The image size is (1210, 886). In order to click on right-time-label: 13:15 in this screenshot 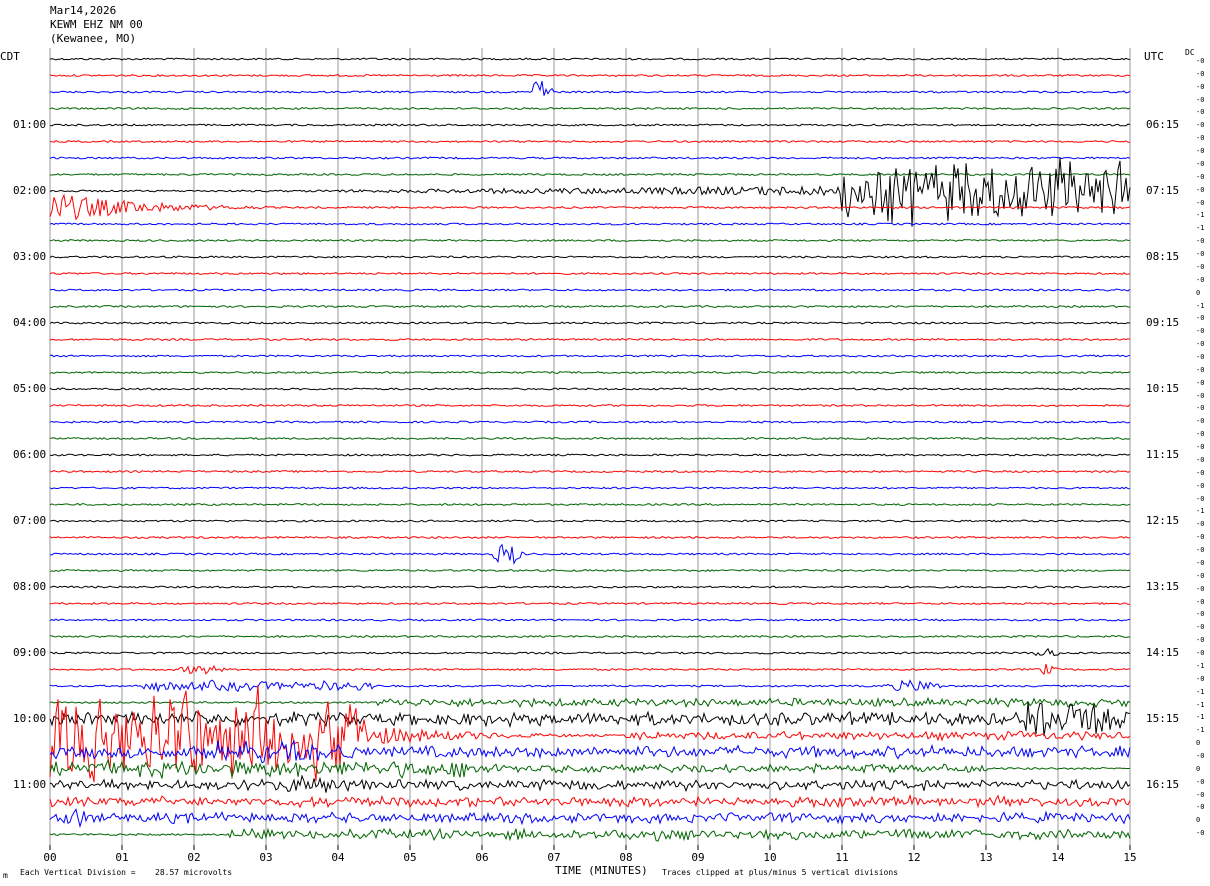, I will do `click(1163, 586)`.